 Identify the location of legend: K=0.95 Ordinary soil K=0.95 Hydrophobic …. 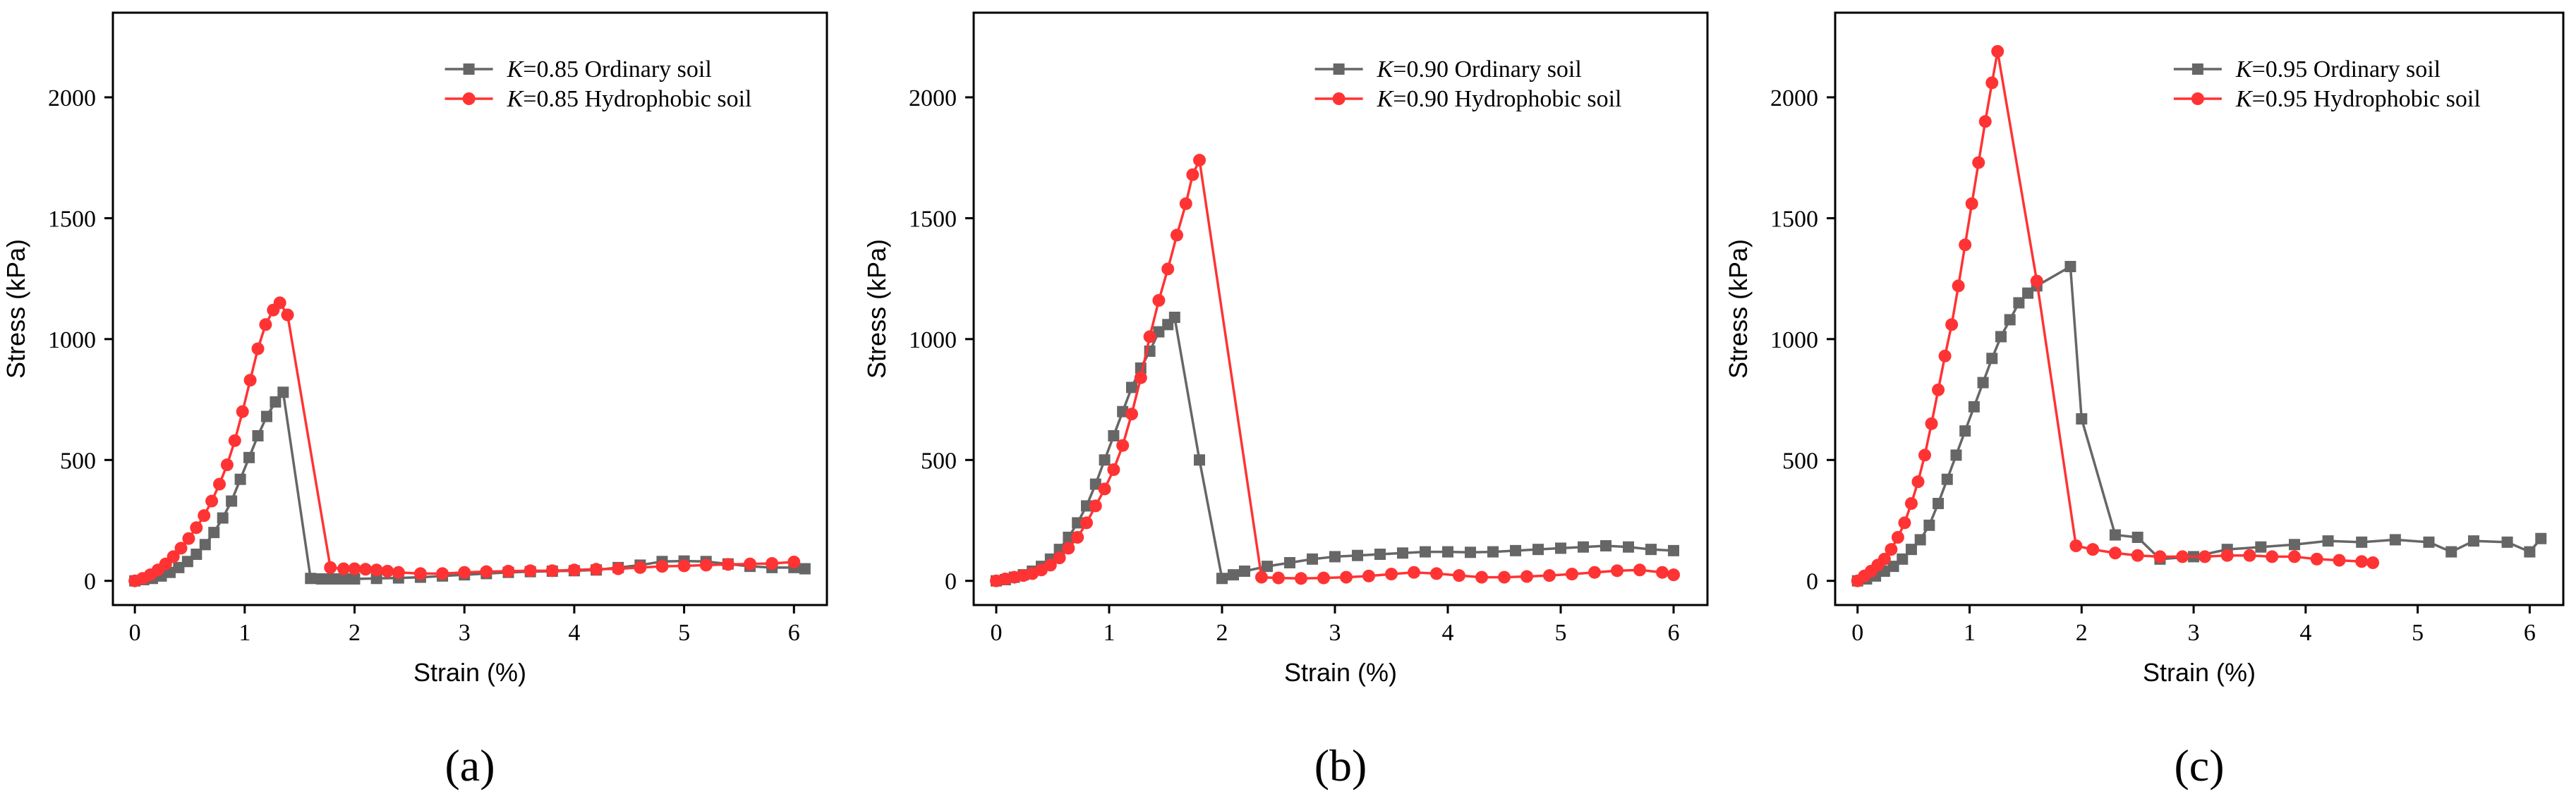
(2327, 84).